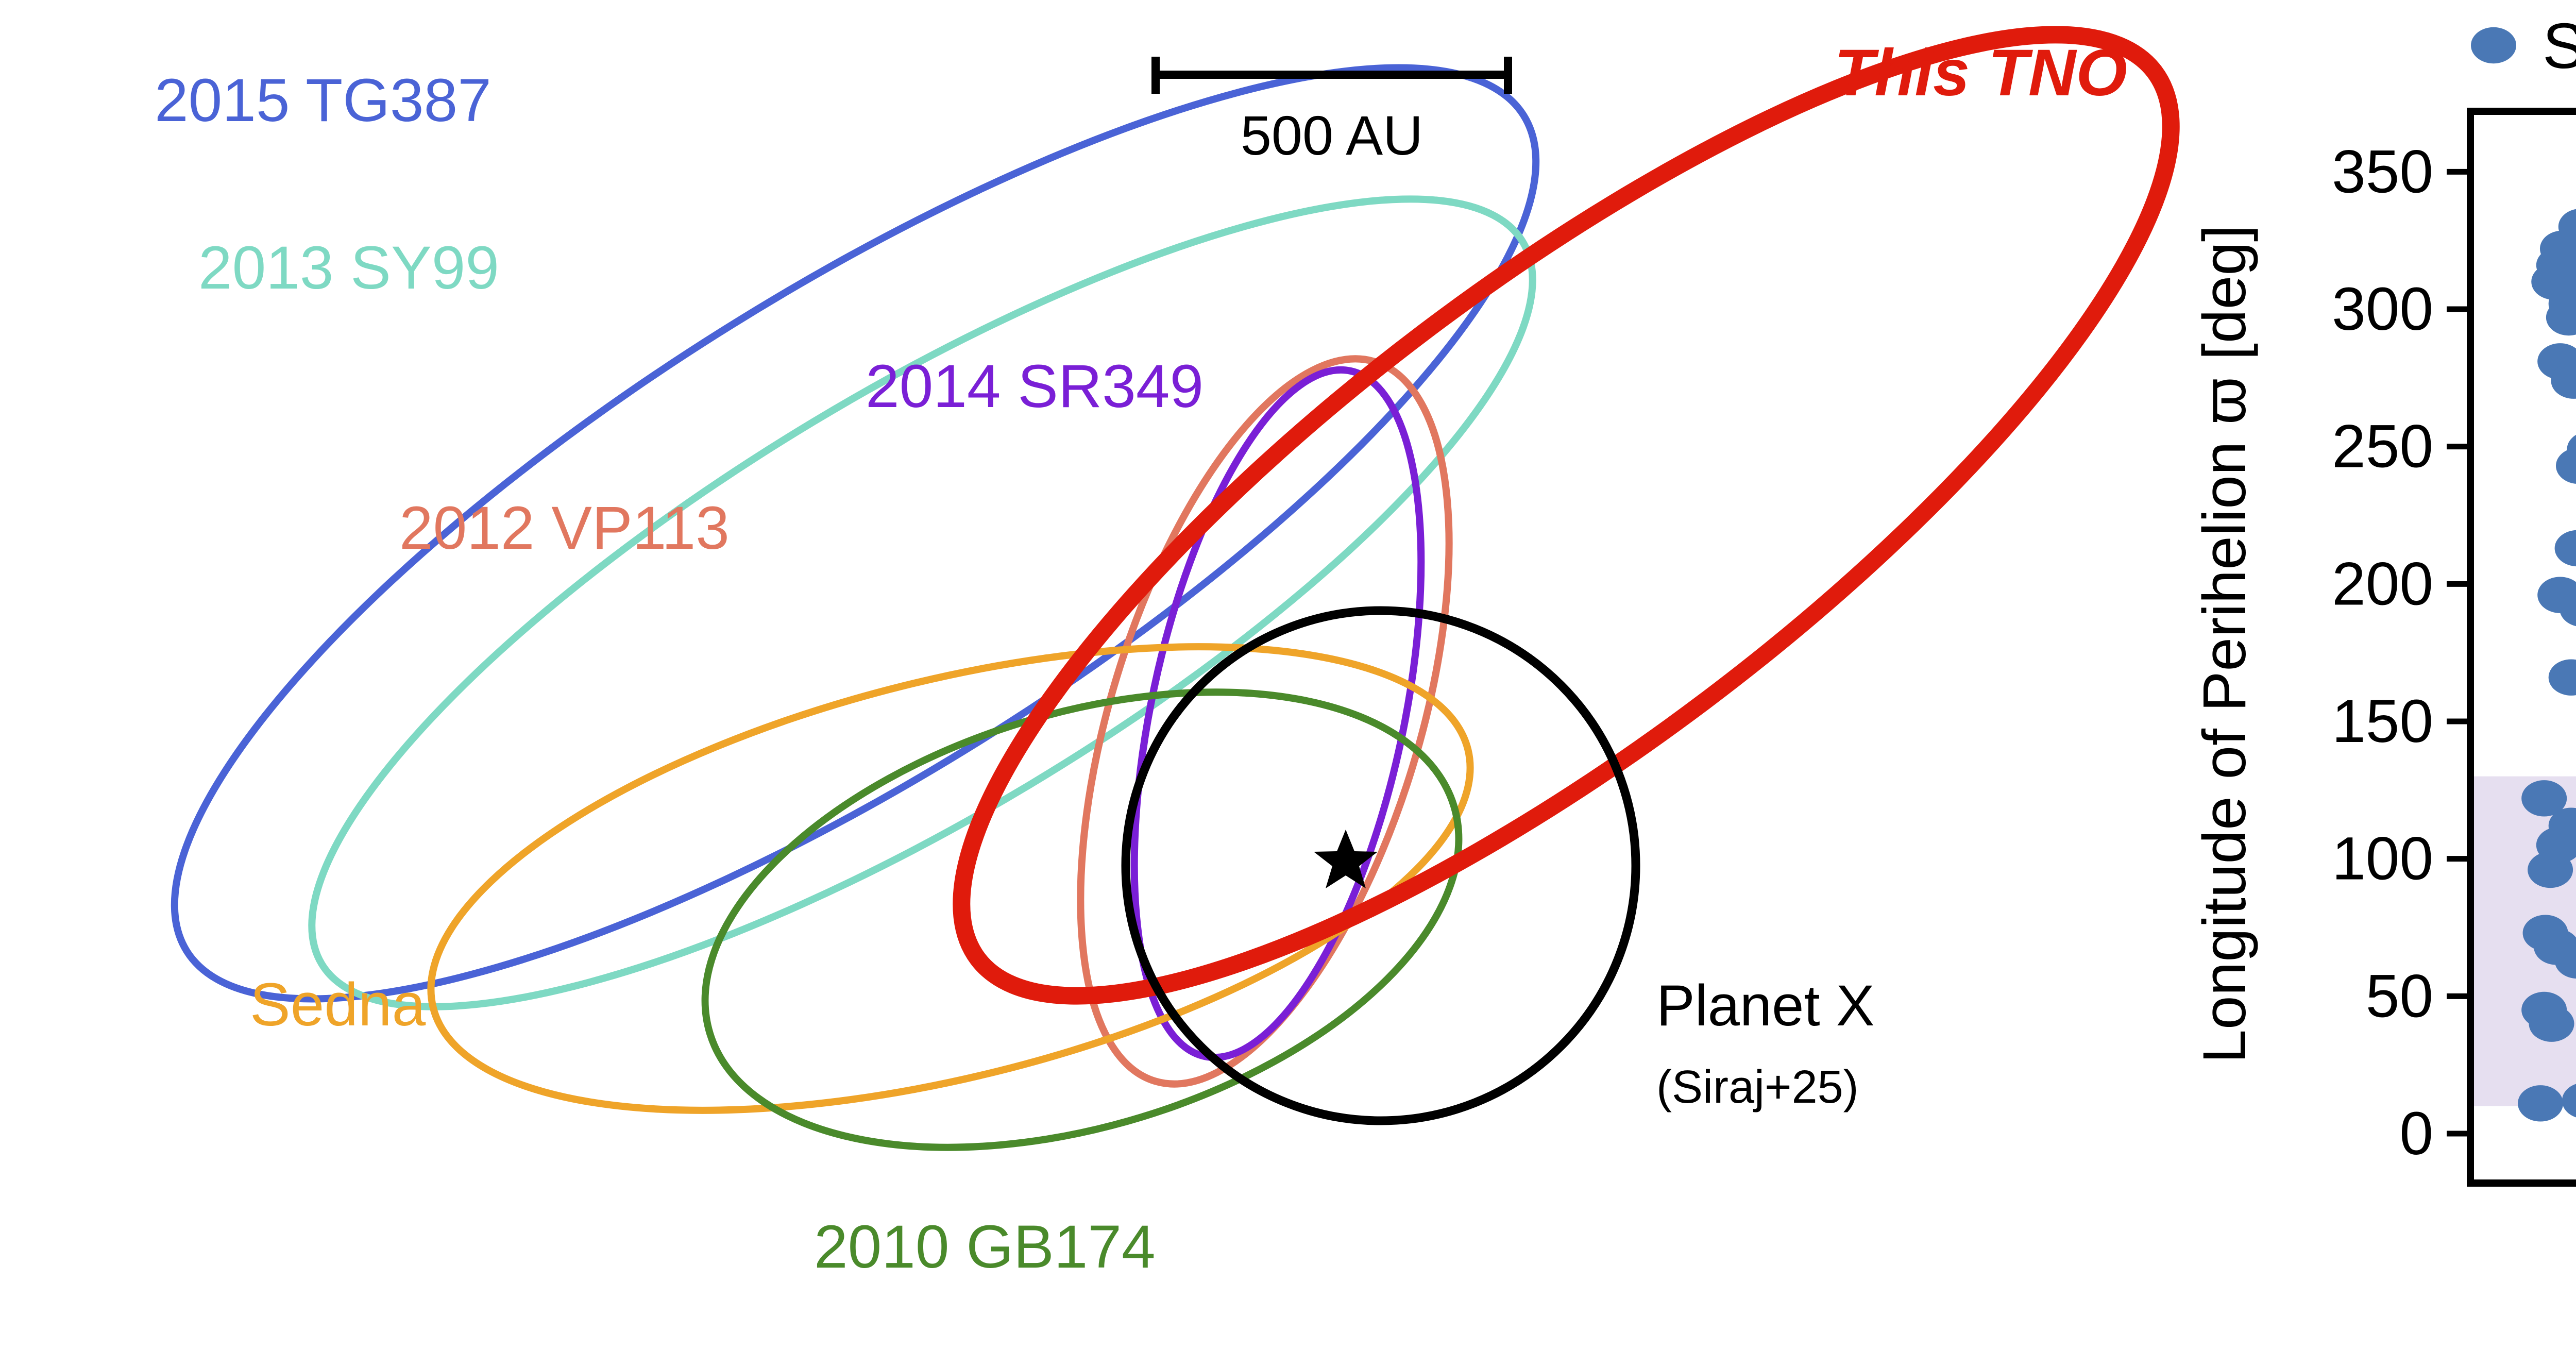  I want to click on scale-bar-label: 500 AU, so click(1332, 135).